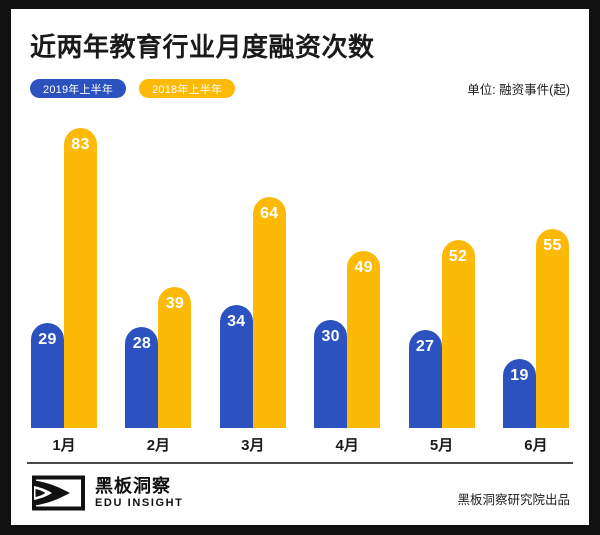 The width and height of the screenshot is (600, 535). Describe the element at coordinates (519, 376) in the screenshot. I see `bar-value-label: 19` at that location.